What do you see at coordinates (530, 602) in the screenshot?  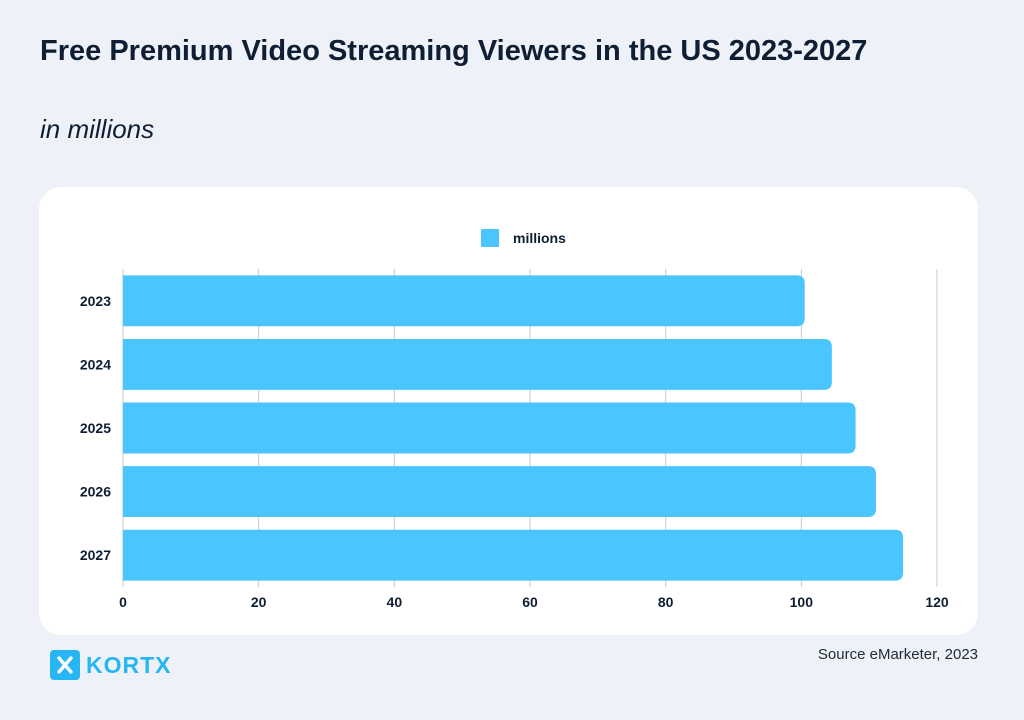 I see `x-tick-label: 60` at bounding box center [530, 602].